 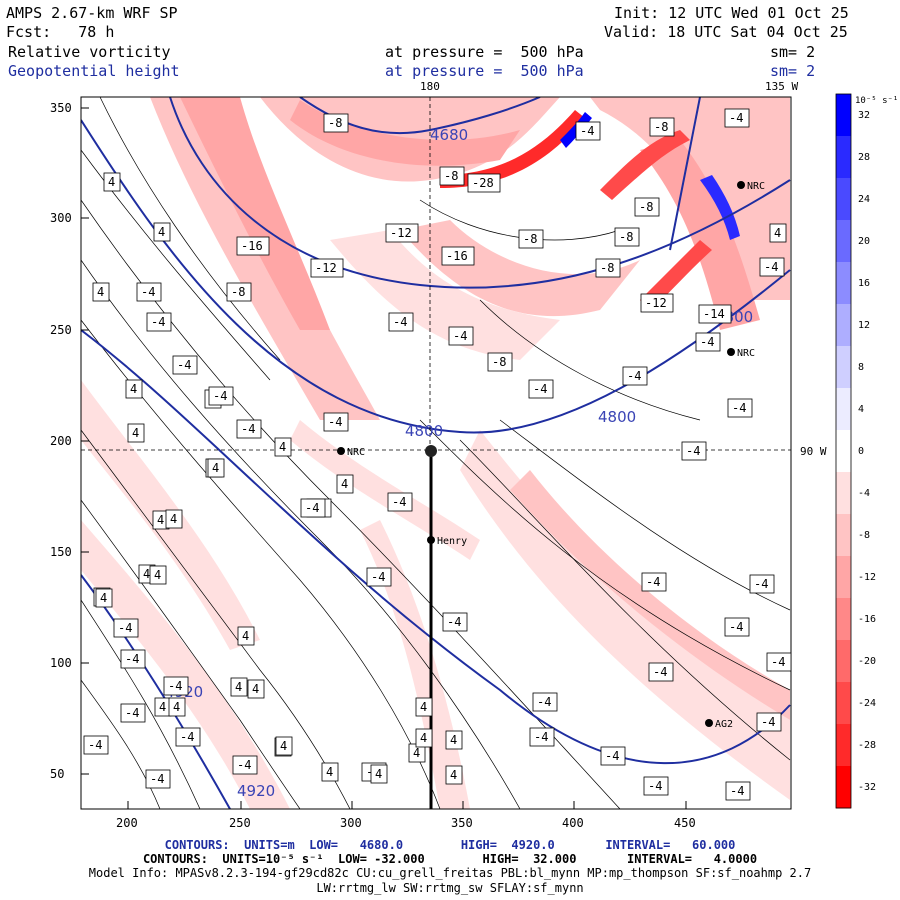 I want to click on colorbar-label: 8, so click(x=861, y=367).